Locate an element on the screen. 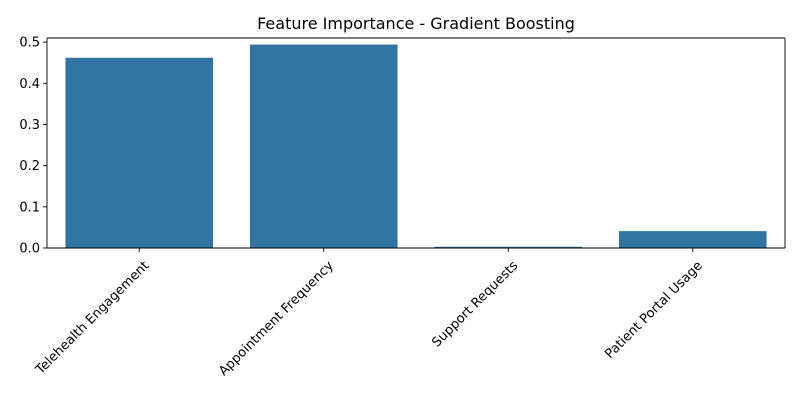 The height and width of the screenshot is (404, 800). x-tick-label: Telehealth Engagement is located at coordinates (92, 318).